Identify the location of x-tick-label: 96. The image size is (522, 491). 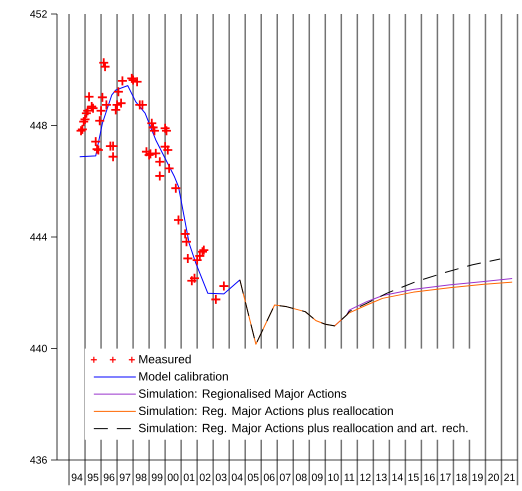
(109, 478).